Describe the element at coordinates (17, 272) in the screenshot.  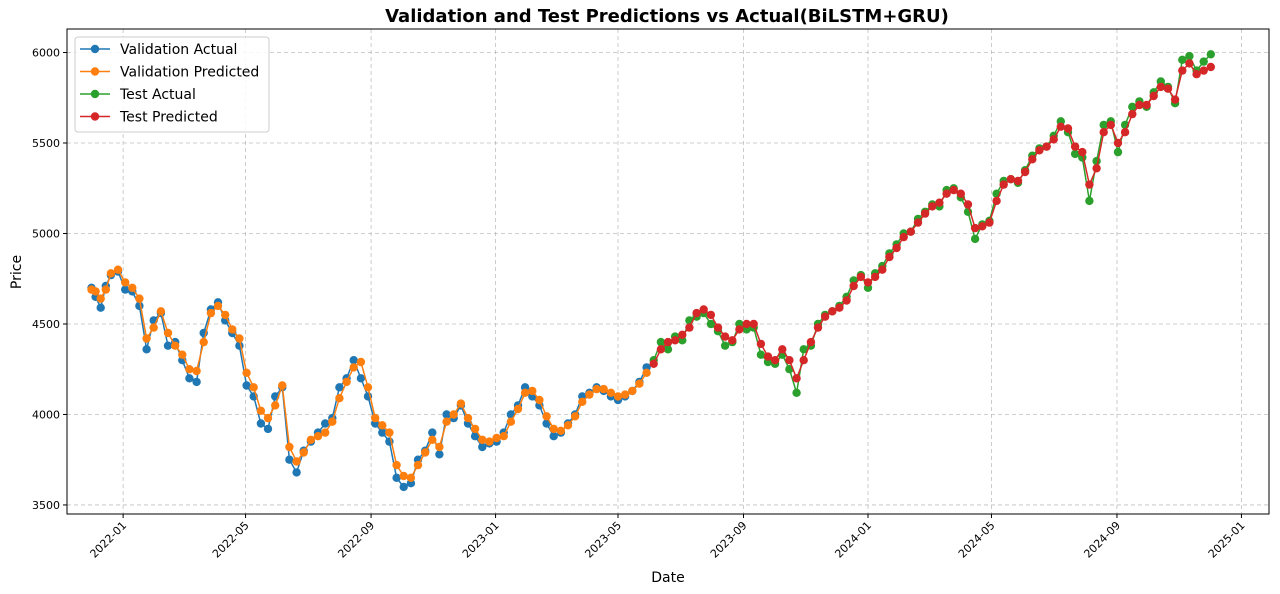
I see `y-axis-label: Price` at that location.